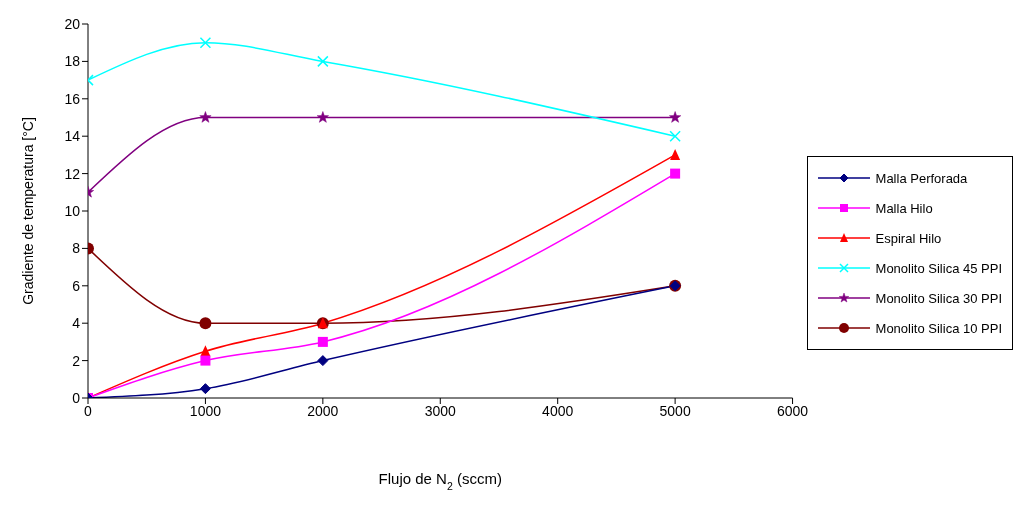 The image size is (1031, 505). Describe the element at coordinates (938, 298) in the screenshot. I see `legend-label: Monolito Silica 30 PPI` at that location.